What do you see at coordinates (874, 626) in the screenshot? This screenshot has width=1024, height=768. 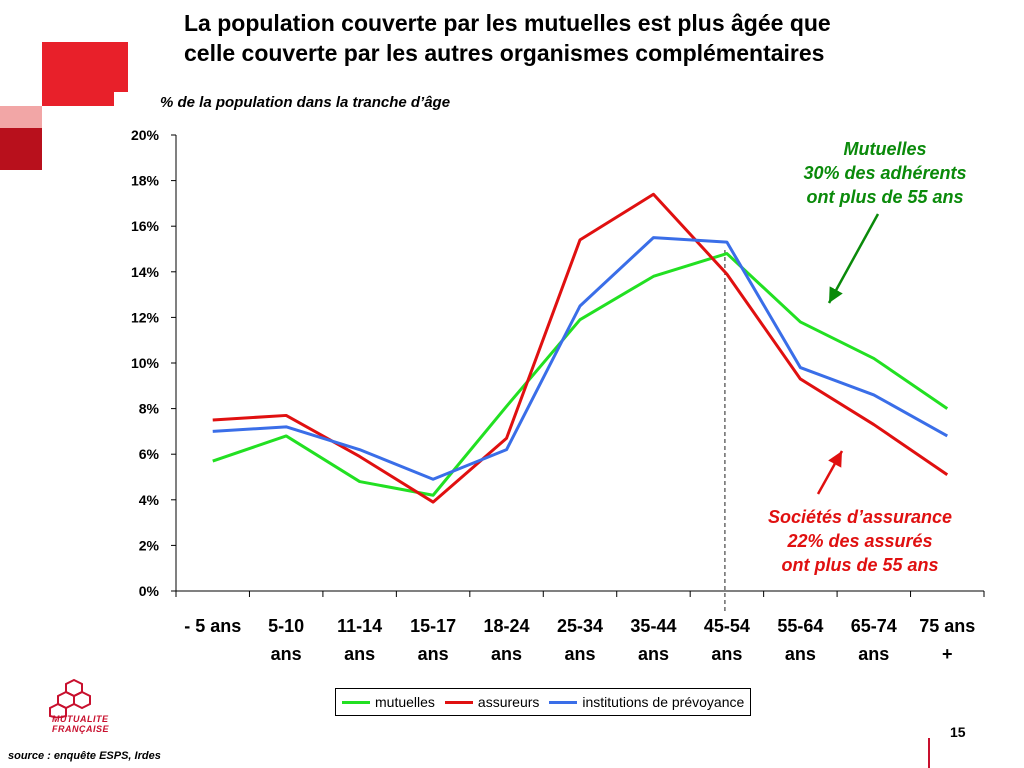 I see `x-tick-label-line: 65-74` at bounding box center [874, 626].